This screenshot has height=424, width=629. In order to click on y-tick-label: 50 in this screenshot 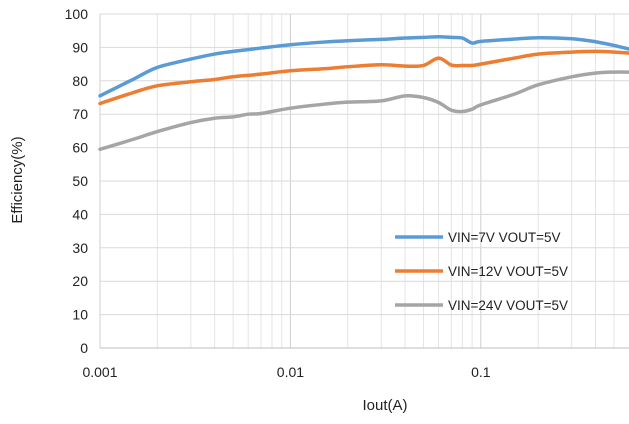, I will do `click(80, 181)`.